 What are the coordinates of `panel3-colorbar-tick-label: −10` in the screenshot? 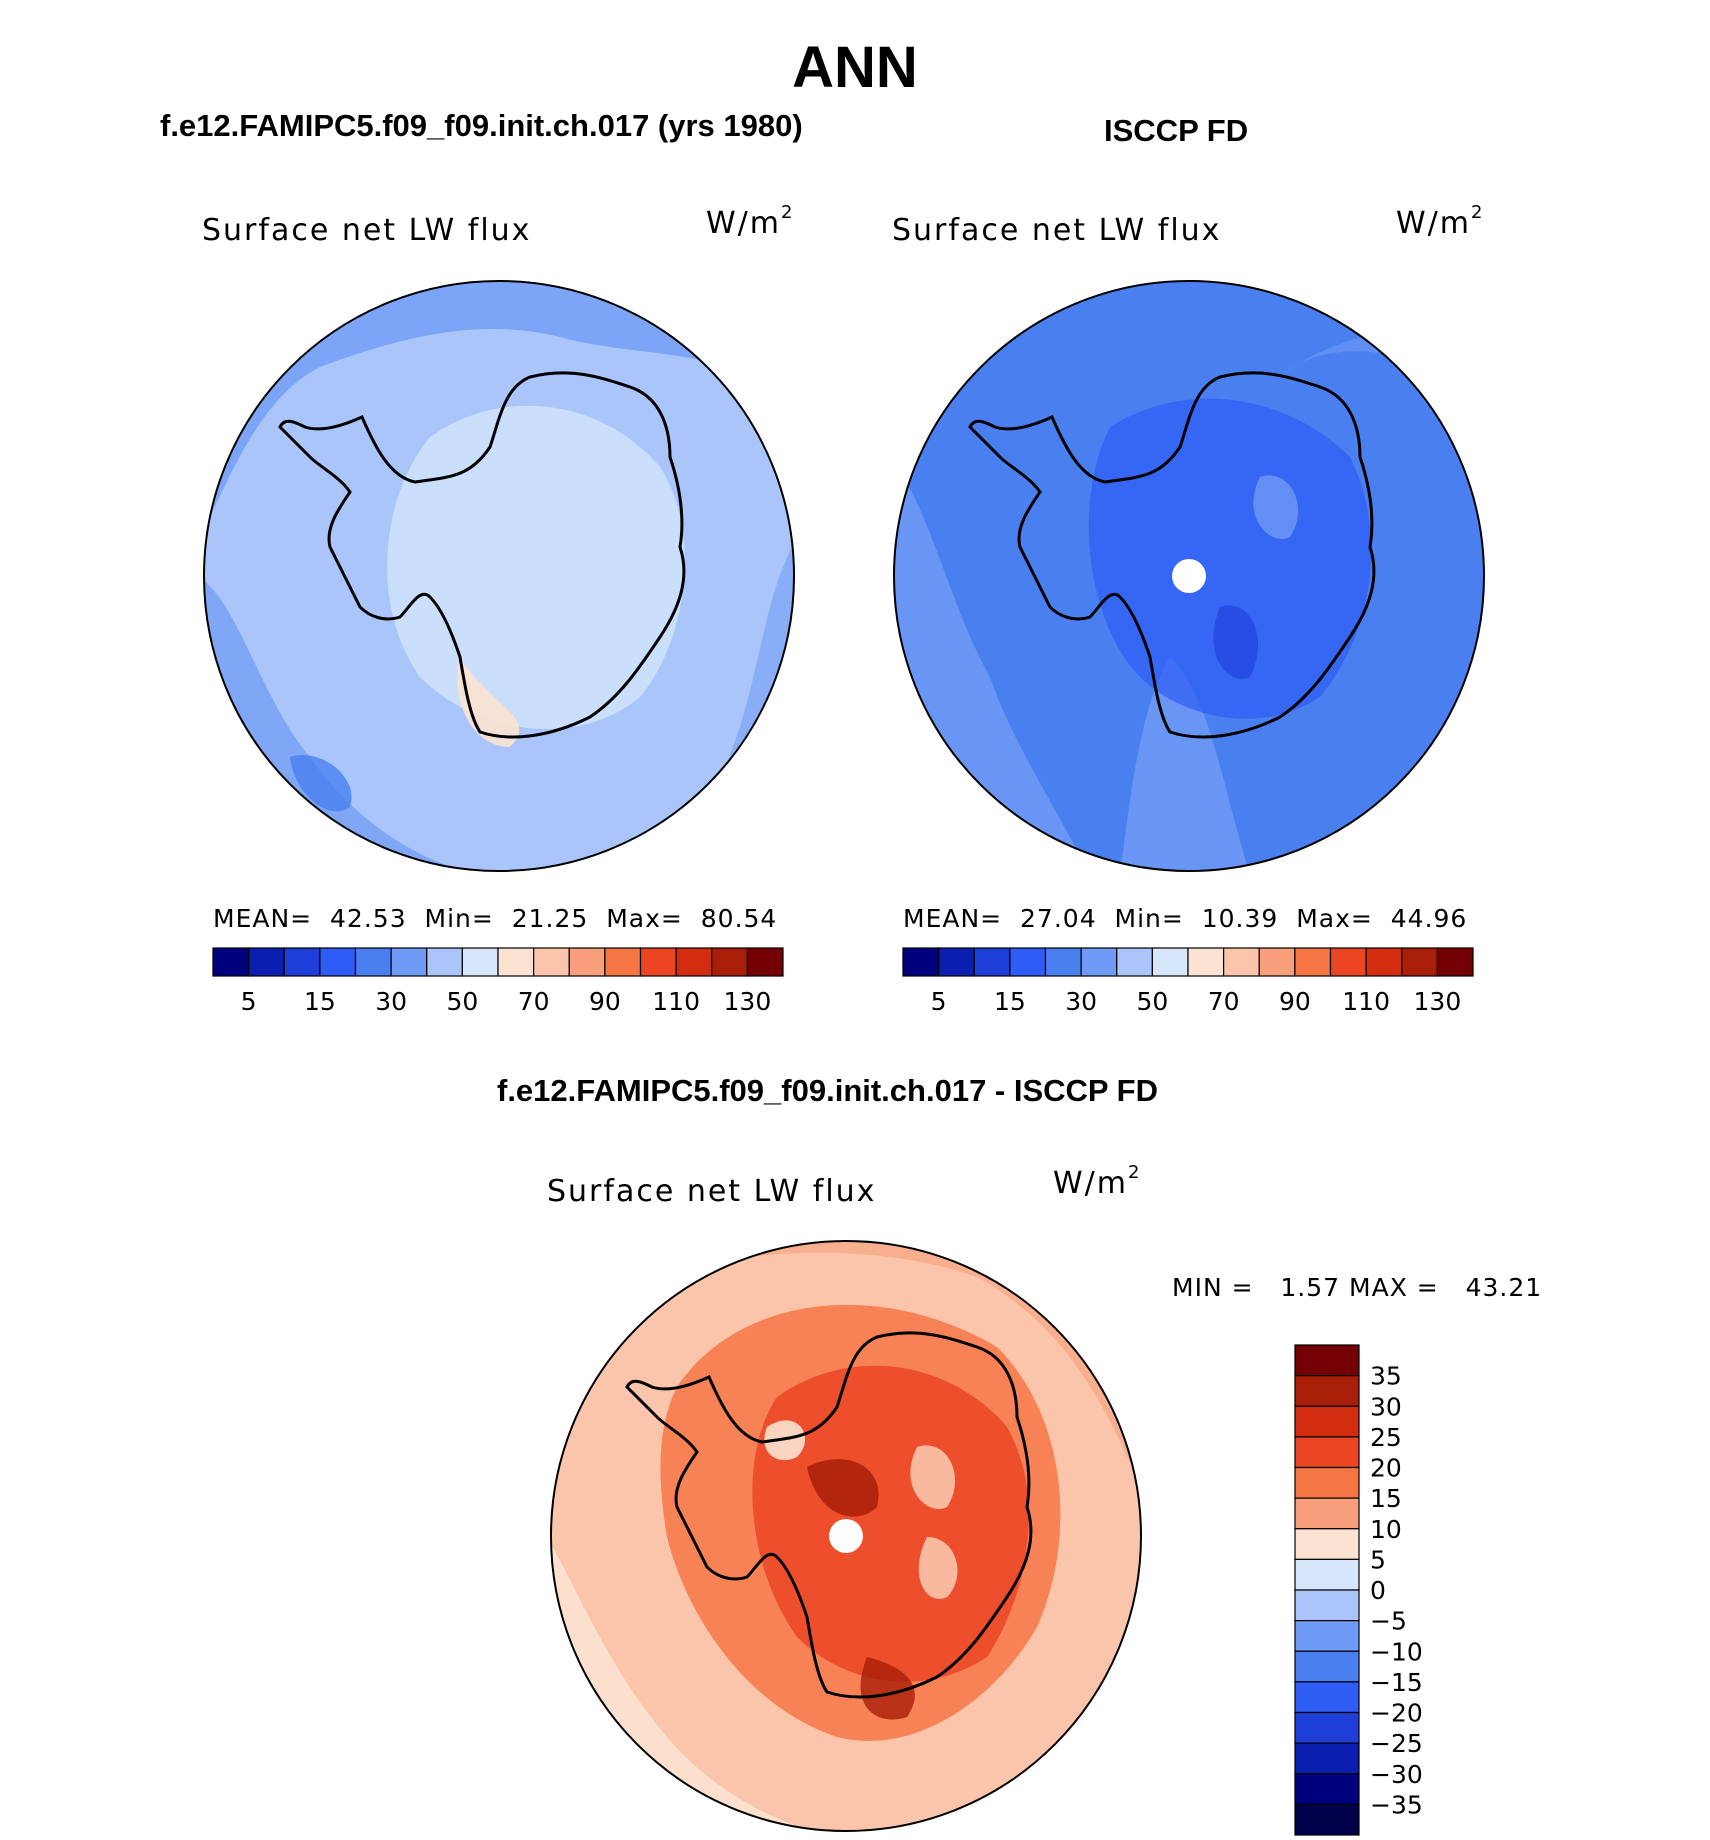 It's located at (1396, 1651).